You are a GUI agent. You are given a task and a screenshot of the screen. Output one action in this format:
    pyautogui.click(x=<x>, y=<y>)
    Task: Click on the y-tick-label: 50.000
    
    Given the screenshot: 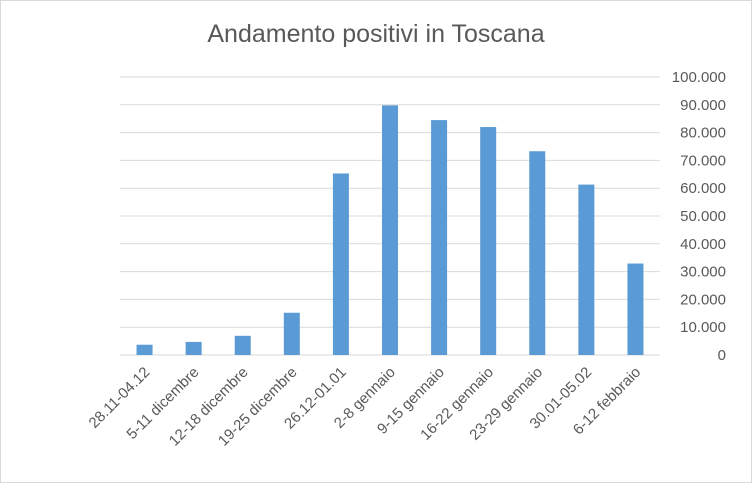 What is the action you would take?
    pyautogui.click(x=703, y=216)
    